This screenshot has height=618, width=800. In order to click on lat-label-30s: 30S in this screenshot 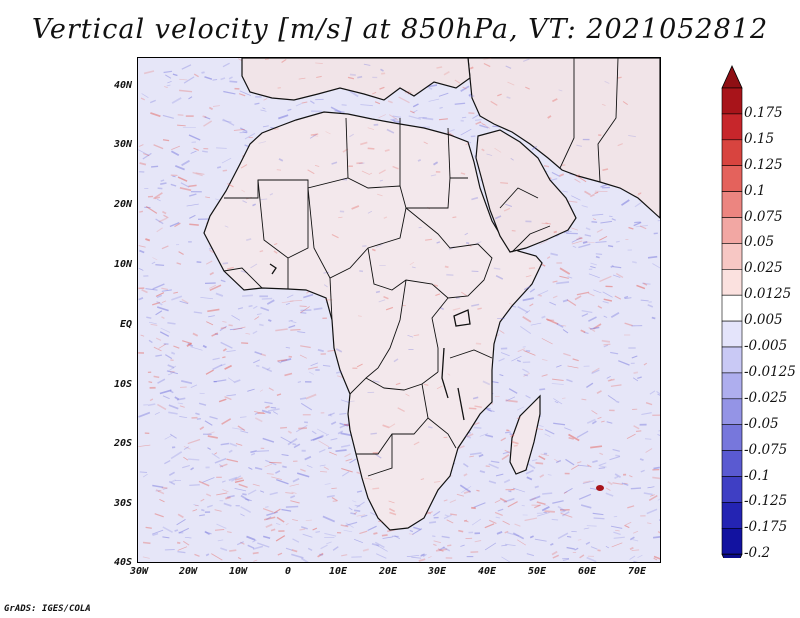, I will do `click(122, 503)`.